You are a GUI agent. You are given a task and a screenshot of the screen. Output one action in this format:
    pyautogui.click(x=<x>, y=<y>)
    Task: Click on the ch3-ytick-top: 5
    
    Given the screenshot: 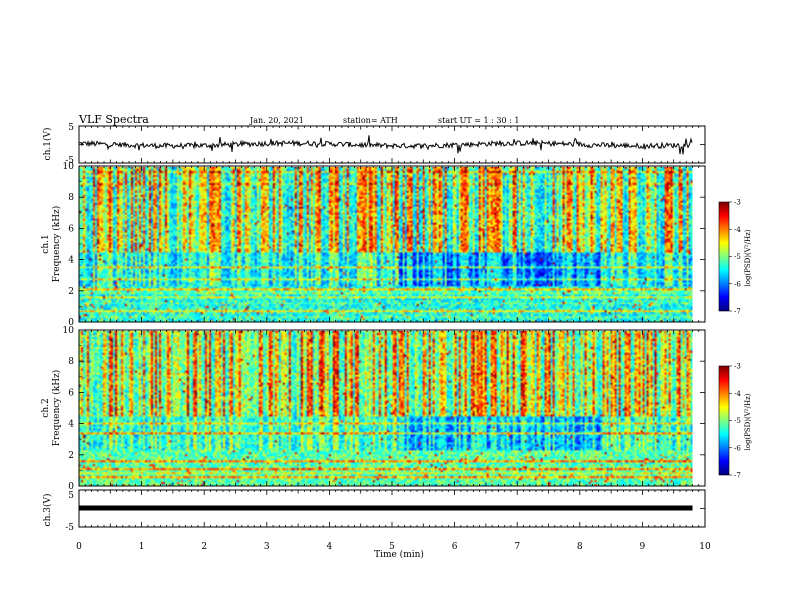 What is the action you would take?
    pyautogui.click(x=71, y=496)
    